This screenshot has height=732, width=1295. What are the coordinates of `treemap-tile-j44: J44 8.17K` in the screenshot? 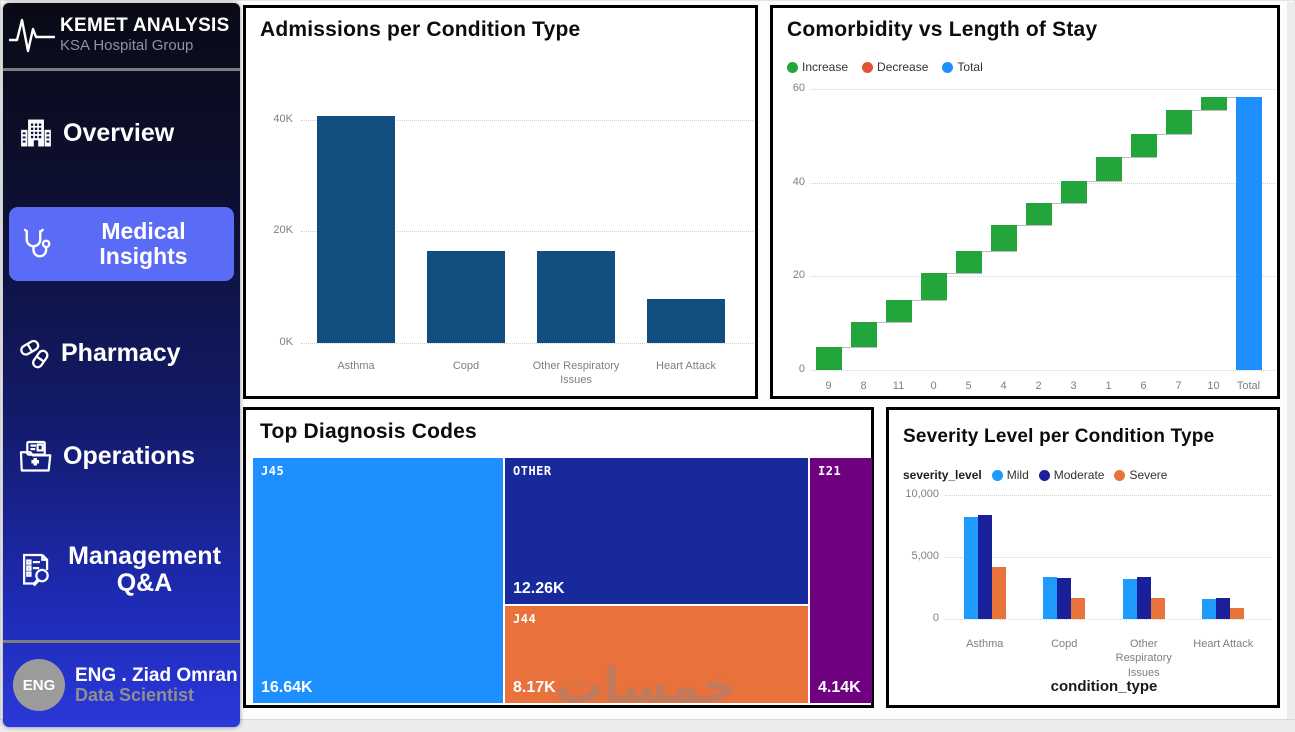 It's located at (656, 654).